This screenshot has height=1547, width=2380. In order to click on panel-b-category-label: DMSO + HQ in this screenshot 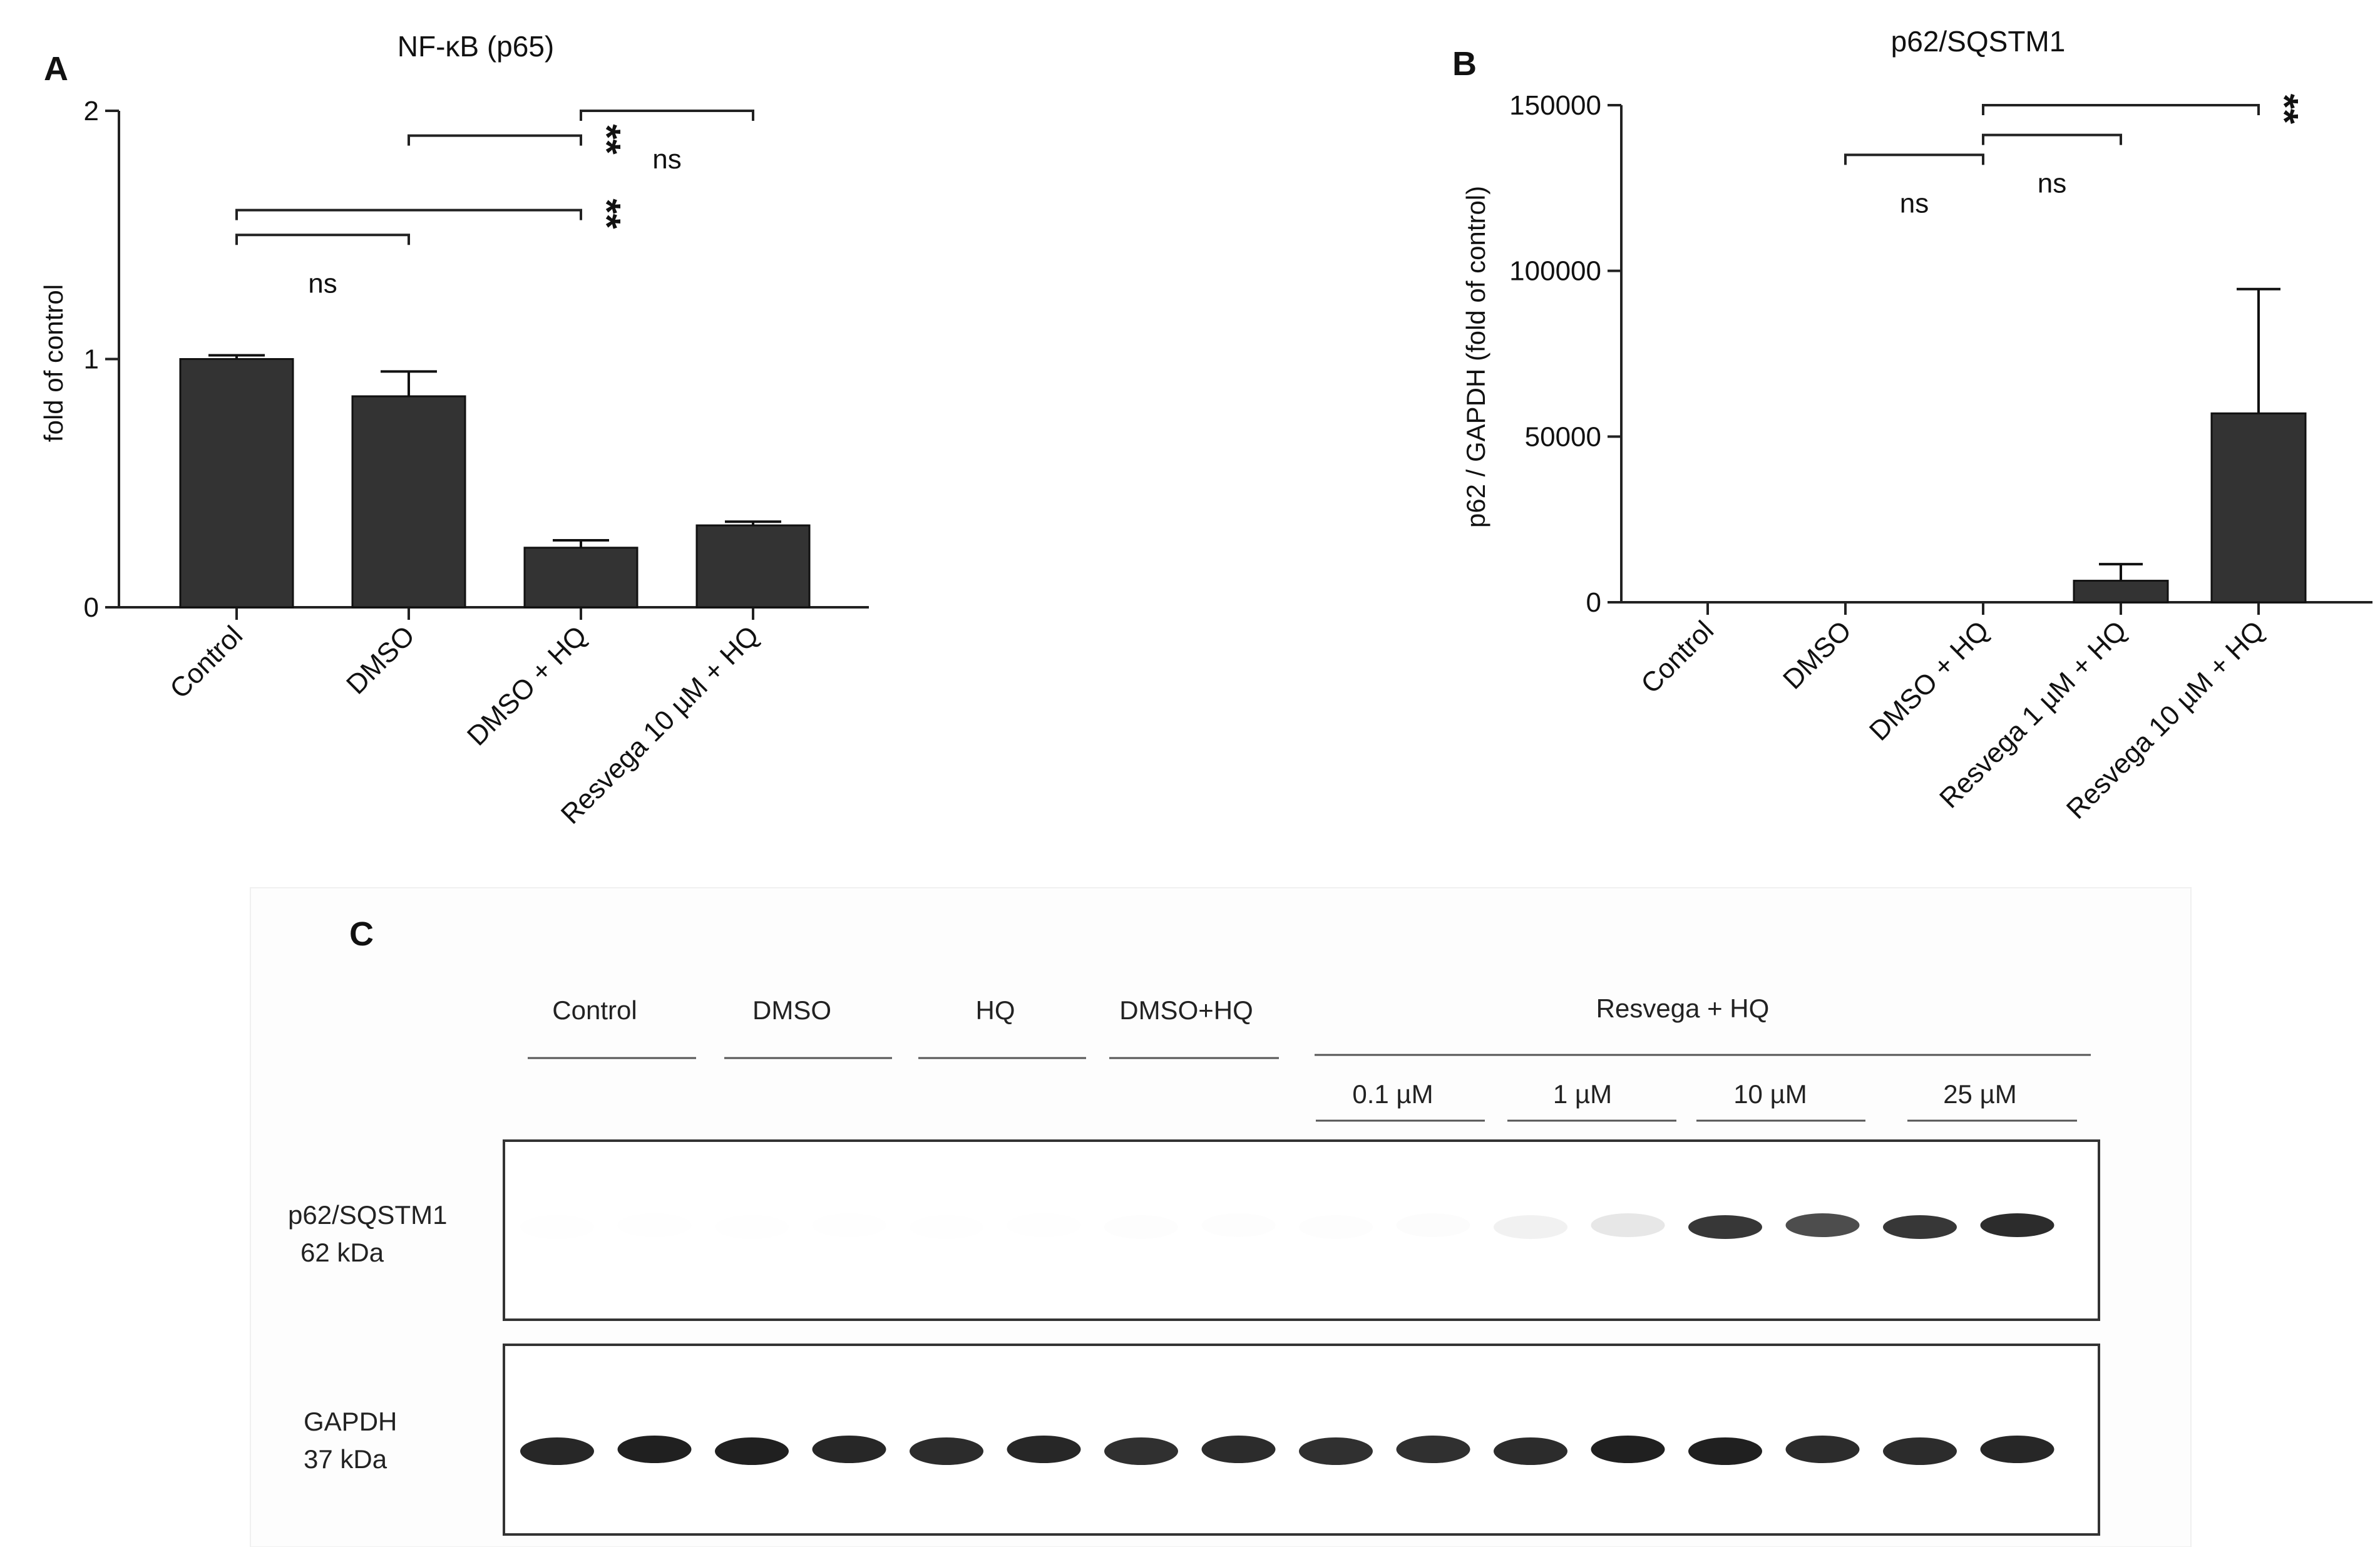, I will do `click(1930, 680)`.